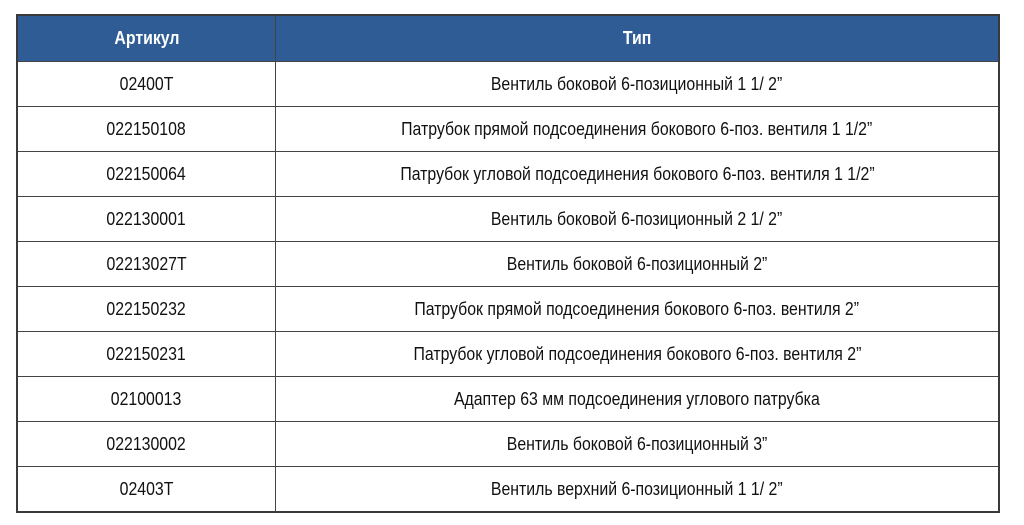 The image size is (1024, 525). I want to click on cell-article: 022150108, so click(146, 129).